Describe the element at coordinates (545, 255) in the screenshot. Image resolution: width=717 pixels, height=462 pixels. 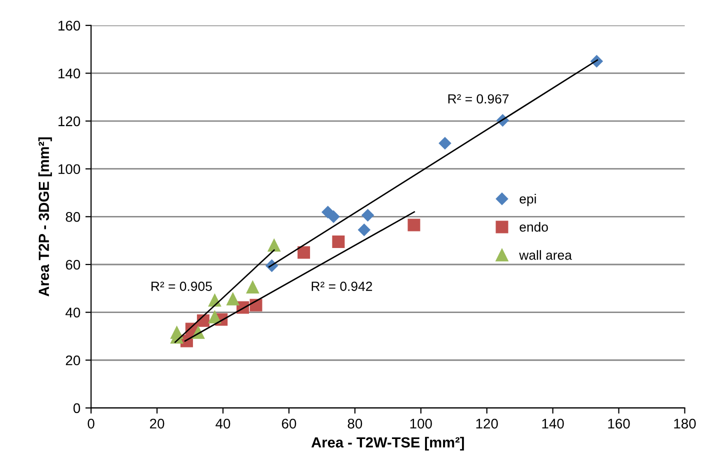
I see `legend-label: wall area` at that location.